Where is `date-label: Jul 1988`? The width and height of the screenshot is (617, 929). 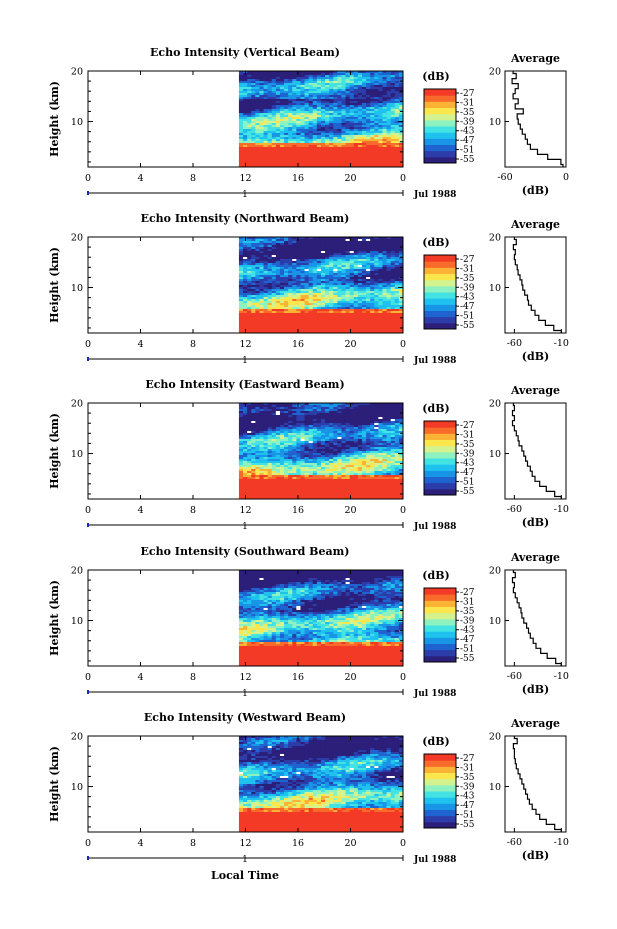 date-label: Jul 1988 is located at coordinates (434, 195).